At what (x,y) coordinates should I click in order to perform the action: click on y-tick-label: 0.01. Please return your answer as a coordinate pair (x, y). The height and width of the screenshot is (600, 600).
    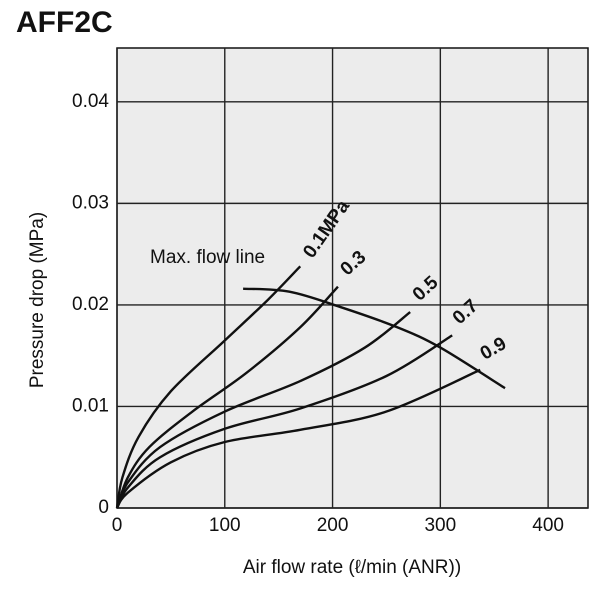
    Looking at the image, I should click on (90, 405).